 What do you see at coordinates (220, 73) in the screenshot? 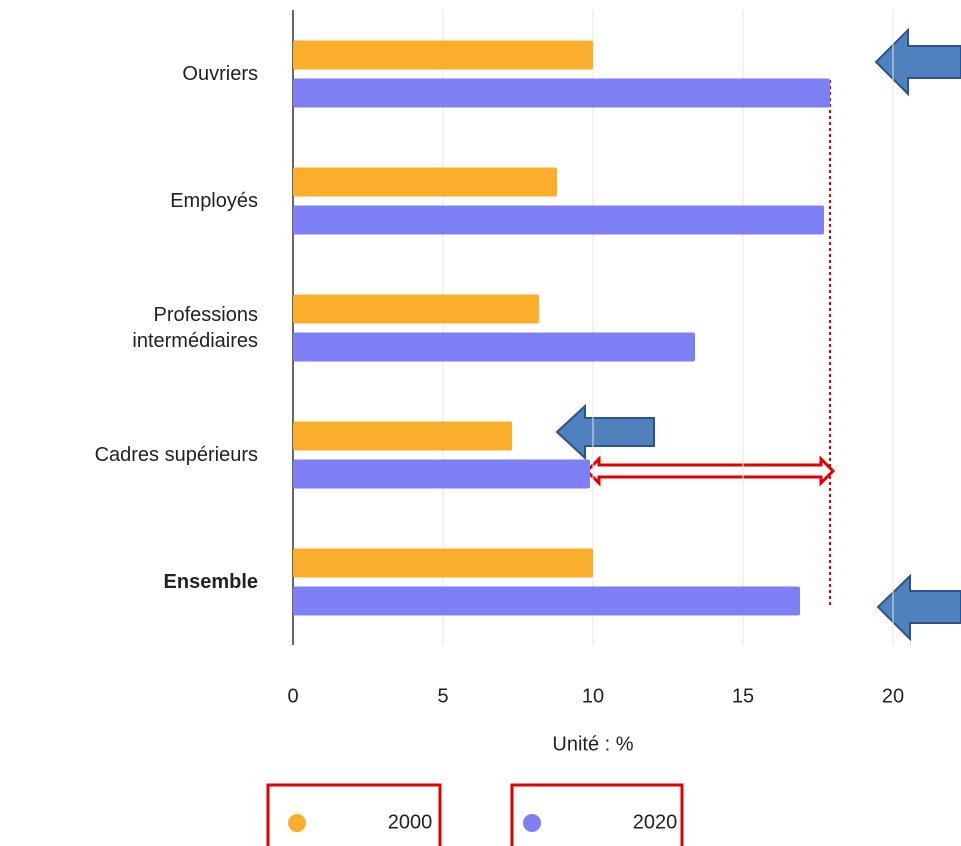
I see `y-tick-label: Ouvriers` at bounding box center [220, 73].